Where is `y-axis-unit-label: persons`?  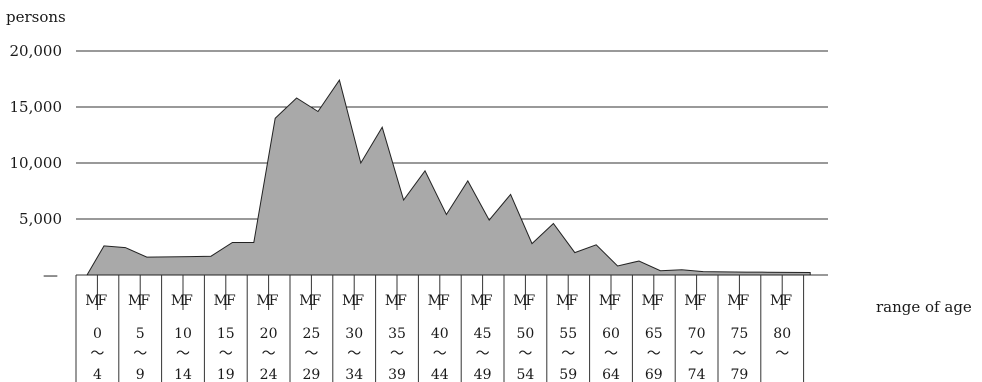
y-axis-unit-label: persons is located at coordinates (36, 17).